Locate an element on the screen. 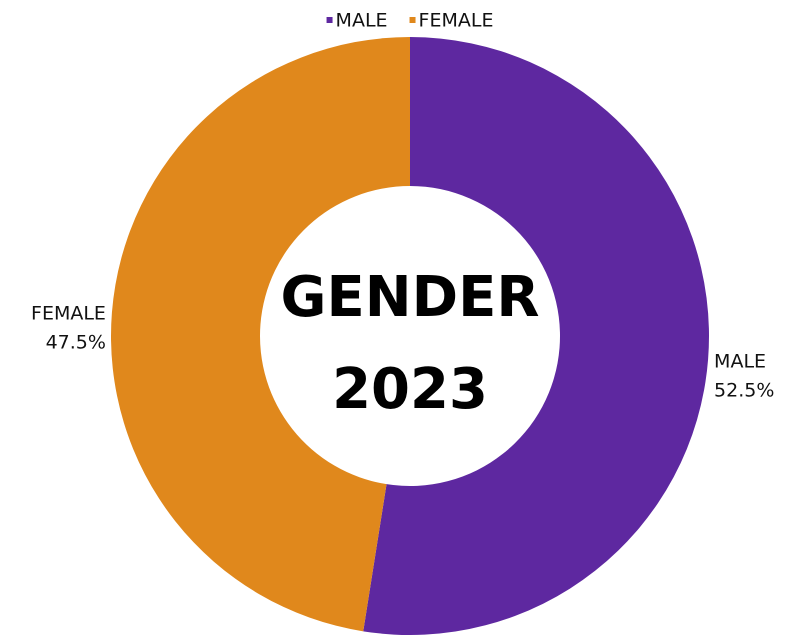  center-title: 2023 is located at coordinates (410, 389).